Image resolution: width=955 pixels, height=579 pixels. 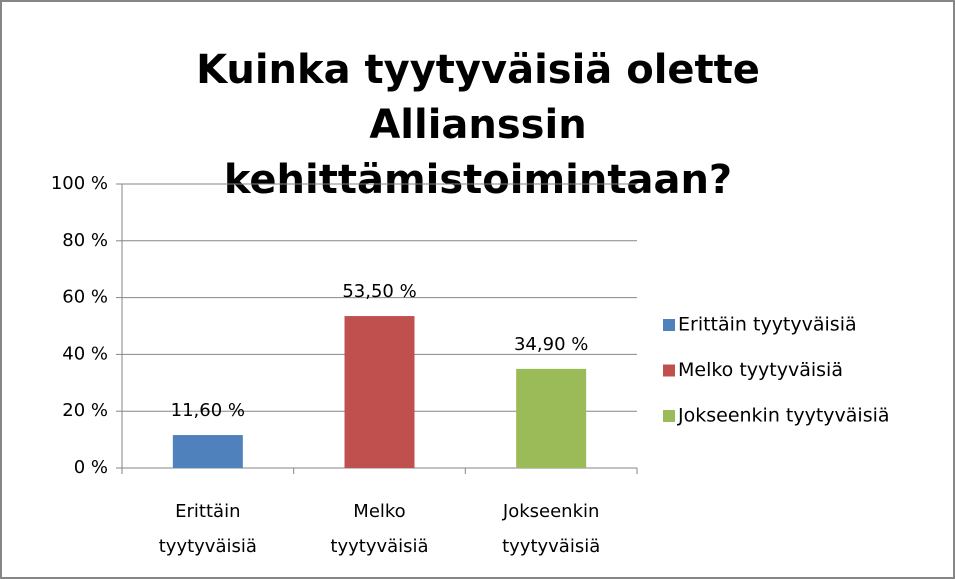 What do you see at coordinates (783, 416) in the screenshot?
I see `legend-label: Jokseenkin tyytyväisiä` at bounding box center [783, 416].